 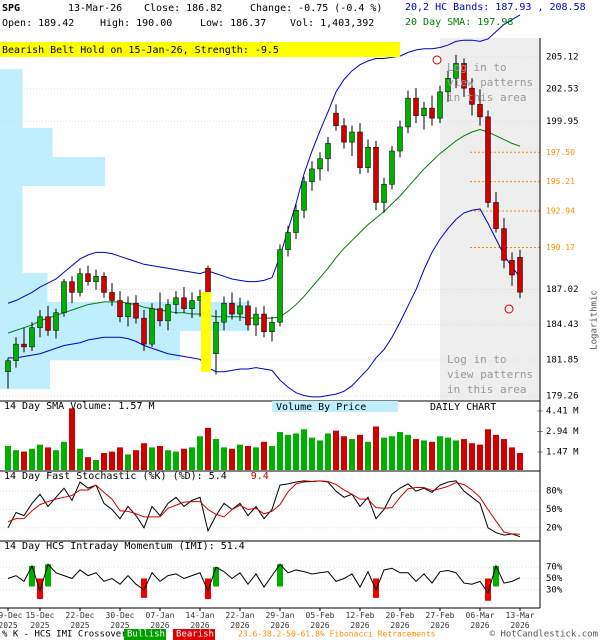 What do you see at coordinates (95, 8) in the screenshot?
I see `date: 13-Mar-26` at bounding box center [95, 8].